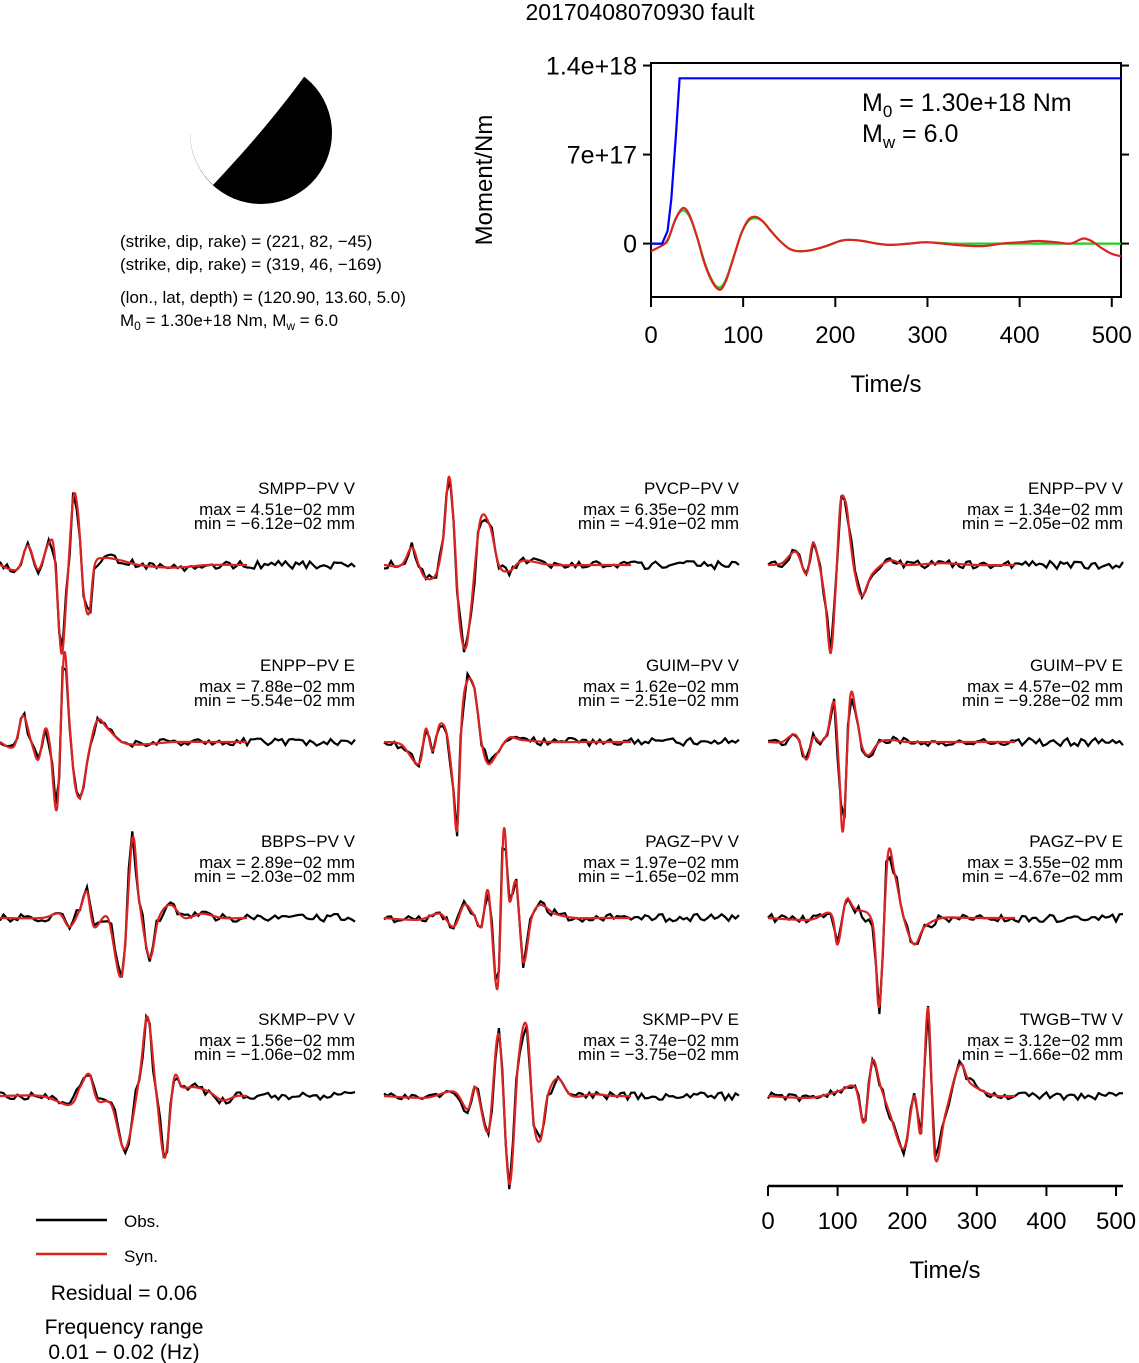 The image size is (1139, 1363). I want to click on station-min: min = −3.75e−02 mm, so click(658, 1054).